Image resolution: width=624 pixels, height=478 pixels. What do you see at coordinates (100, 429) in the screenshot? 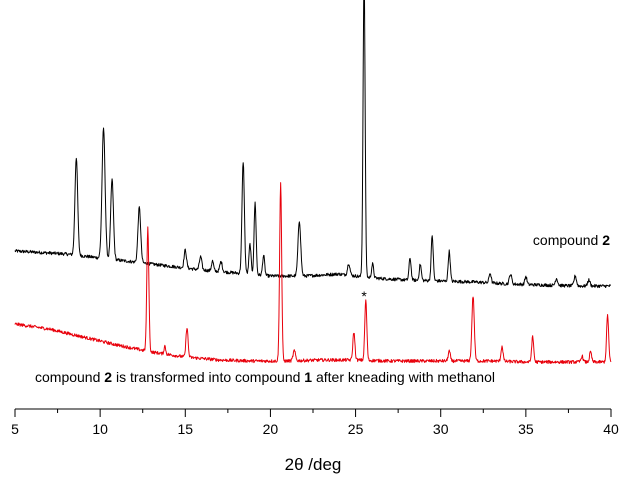
I see `x-tick-label: 10` at bounding box center [100, 429].